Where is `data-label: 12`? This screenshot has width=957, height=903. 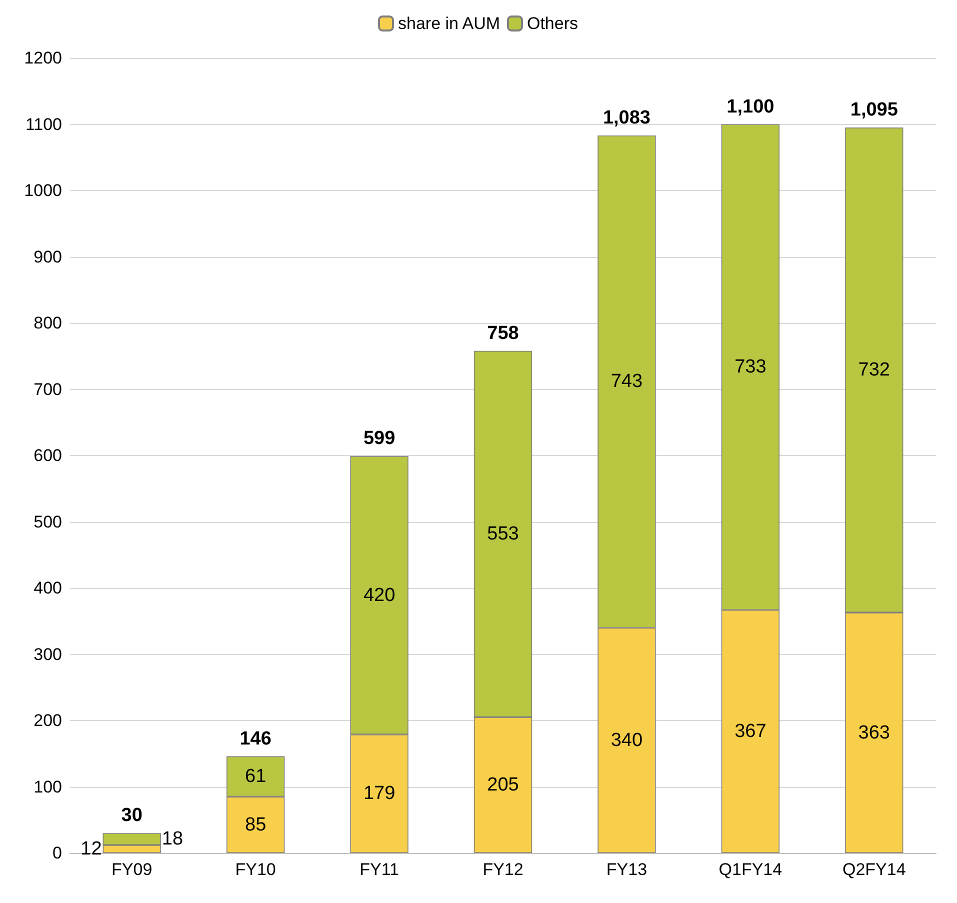
data-label: 12 is located at coordinates (91, 849).